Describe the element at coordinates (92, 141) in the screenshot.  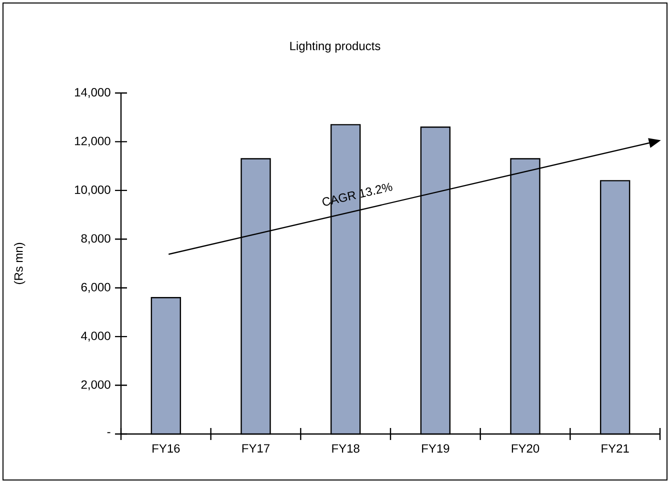
I see `y-tick-label: 12,000` at that location.